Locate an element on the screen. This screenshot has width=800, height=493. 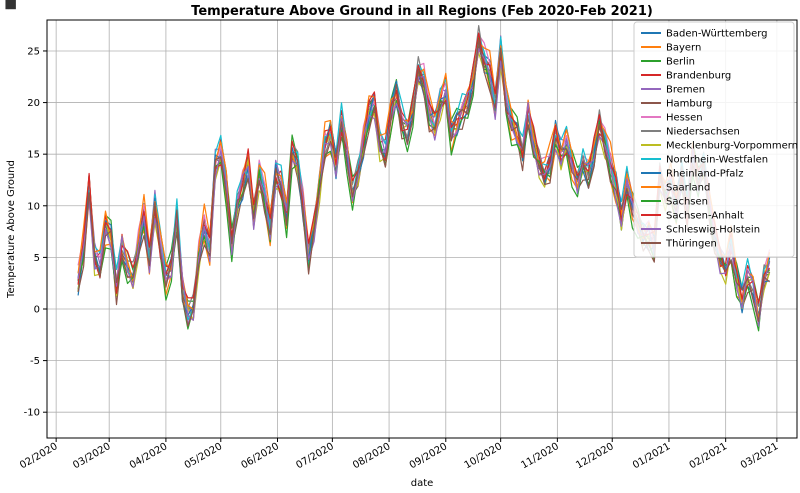
x-tick-label: 09/2020 is located at coordinates (428, 456).